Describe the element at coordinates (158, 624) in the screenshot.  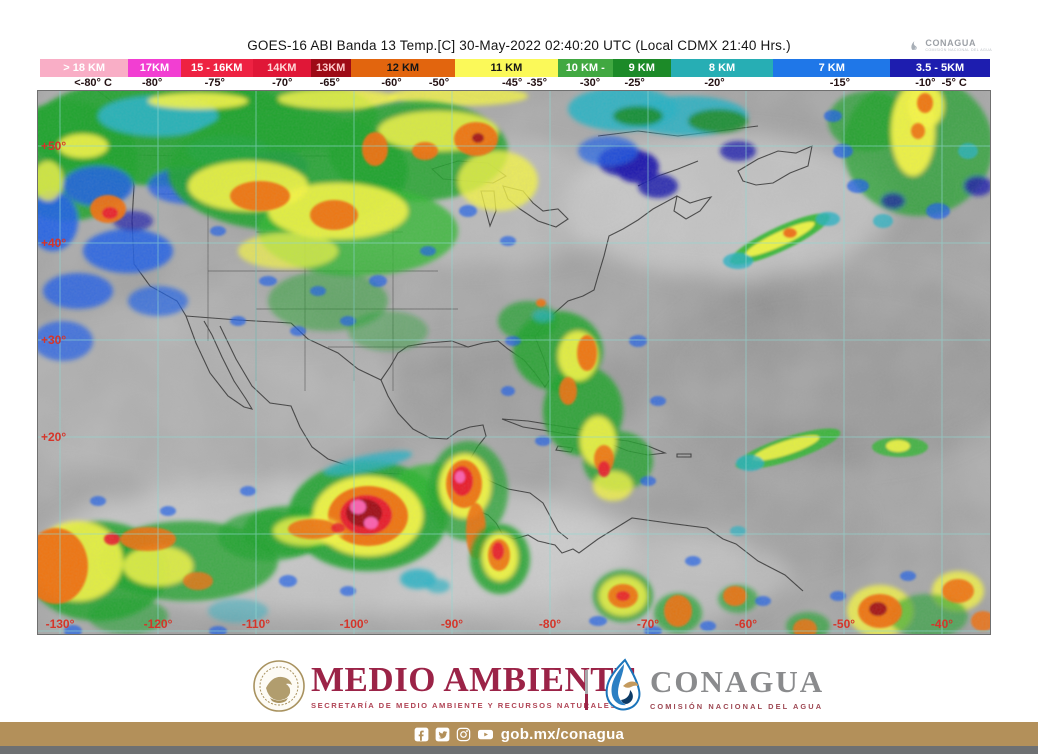
I see `longitude-label: -120°` at that location.